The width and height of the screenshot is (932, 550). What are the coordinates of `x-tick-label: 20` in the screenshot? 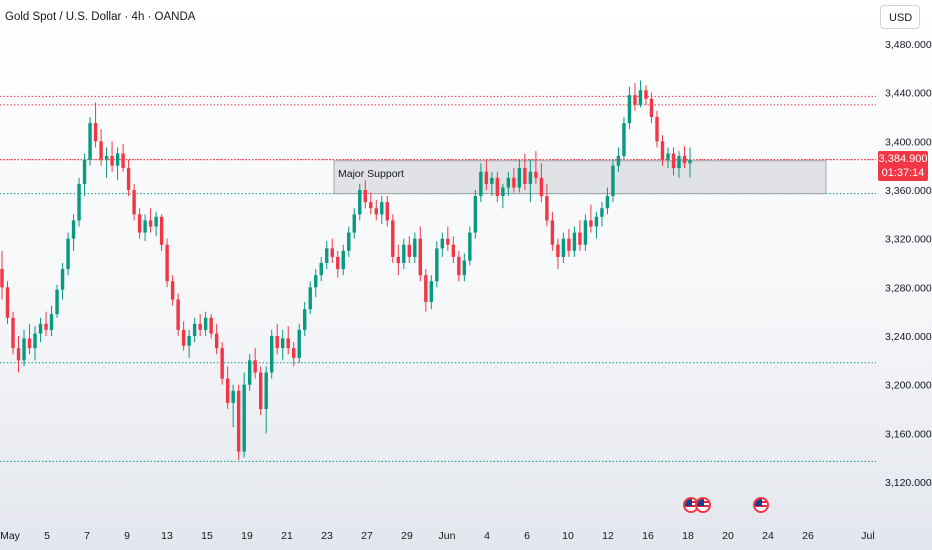 It's located at (728, 536).